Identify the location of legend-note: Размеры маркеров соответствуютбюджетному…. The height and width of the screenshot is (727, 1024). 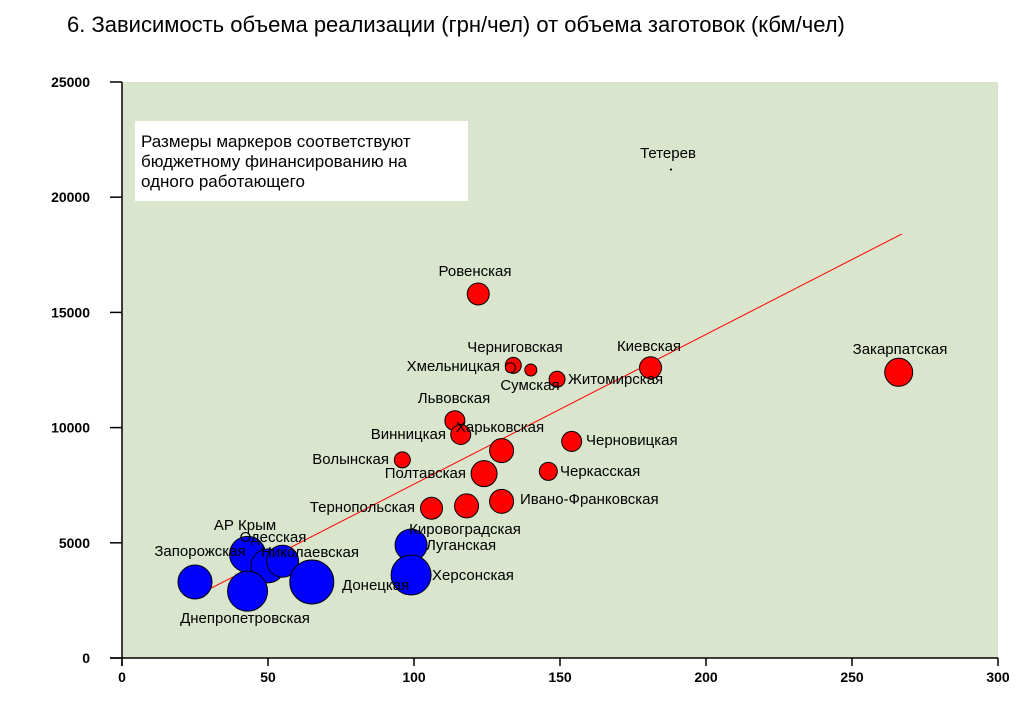
(301, 161).